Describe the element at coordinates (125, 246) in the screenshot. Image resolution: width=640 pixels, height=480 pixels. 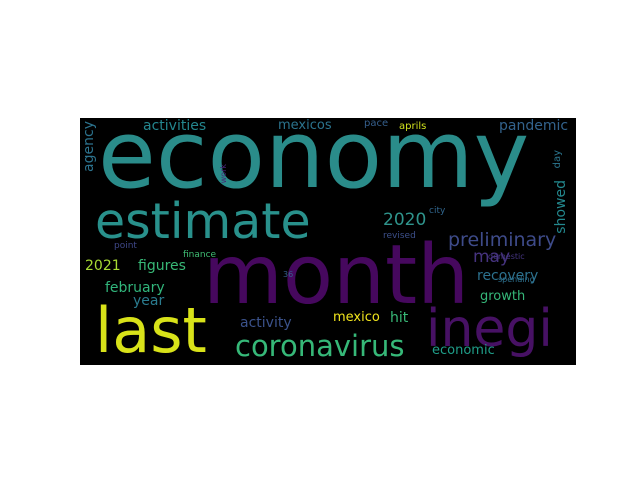
I see `word-point: point` at that location.